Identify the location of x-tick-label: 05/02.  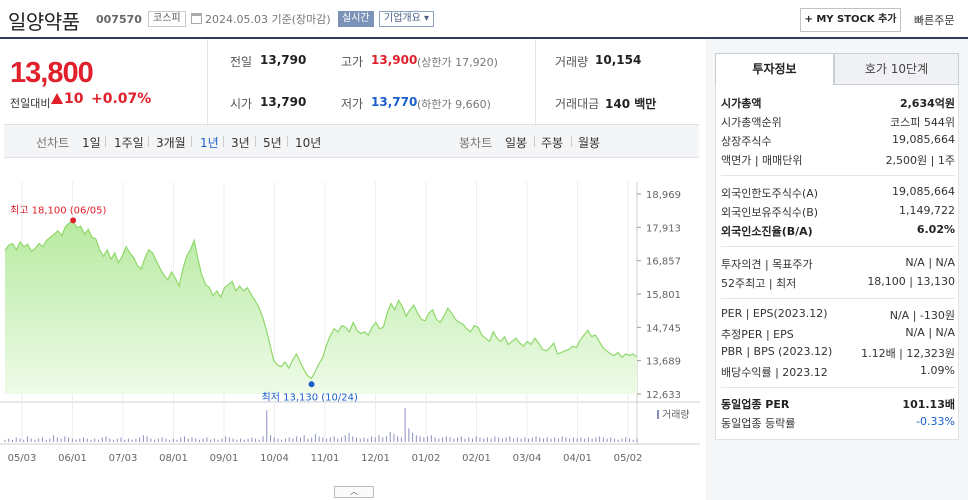
(628, 458).